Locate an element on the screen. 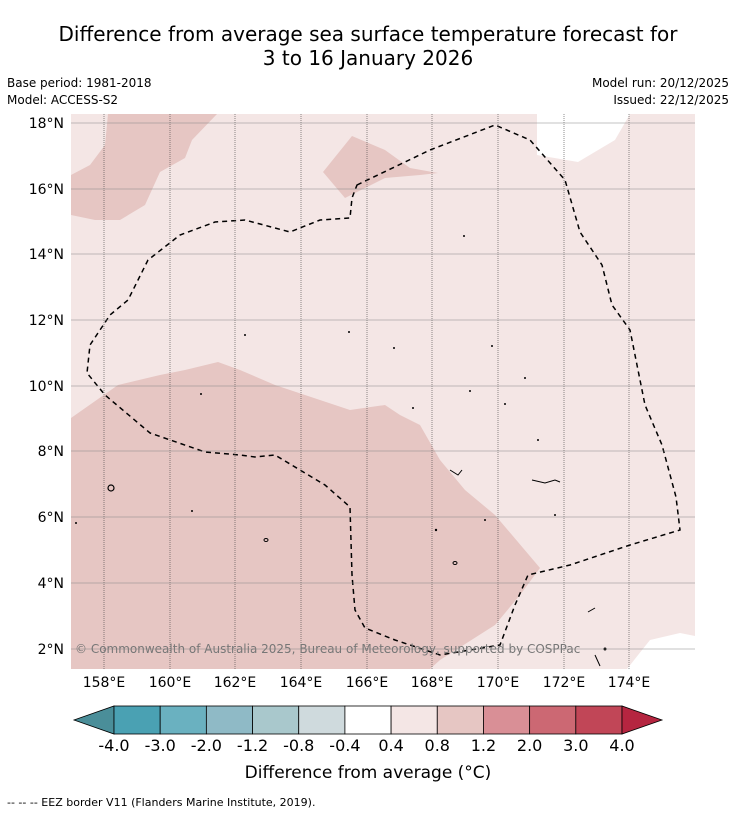 The width and height of the screenshot is (736, 816). colorbar-tick-label: -3.0 is located at coordinates (160, 745).